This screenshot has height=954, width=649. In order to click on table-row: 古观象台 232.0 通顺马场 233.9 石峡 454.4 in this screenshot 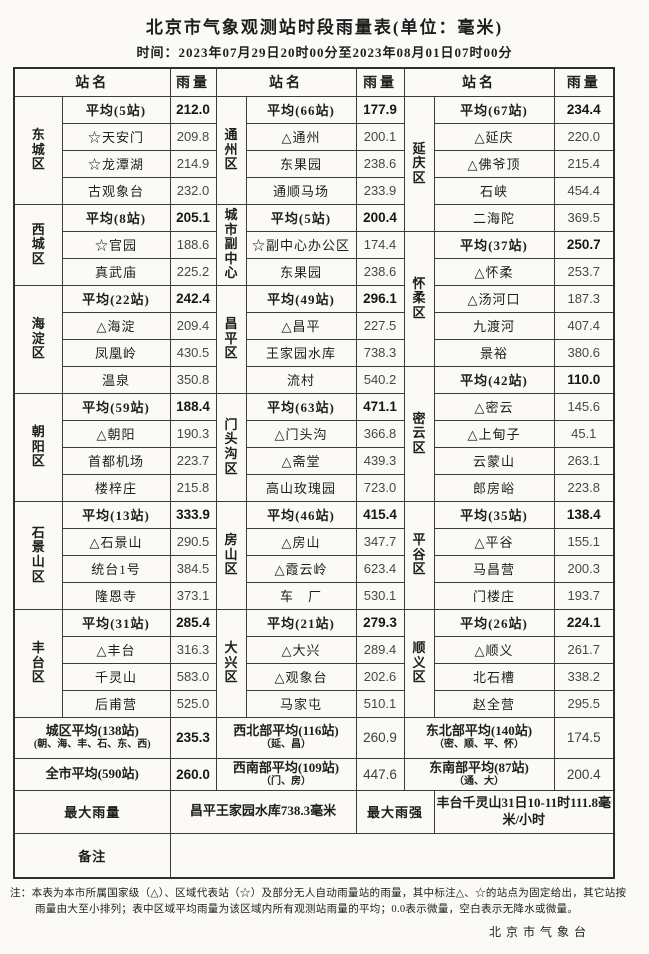, I will do `click(314, 190)`.